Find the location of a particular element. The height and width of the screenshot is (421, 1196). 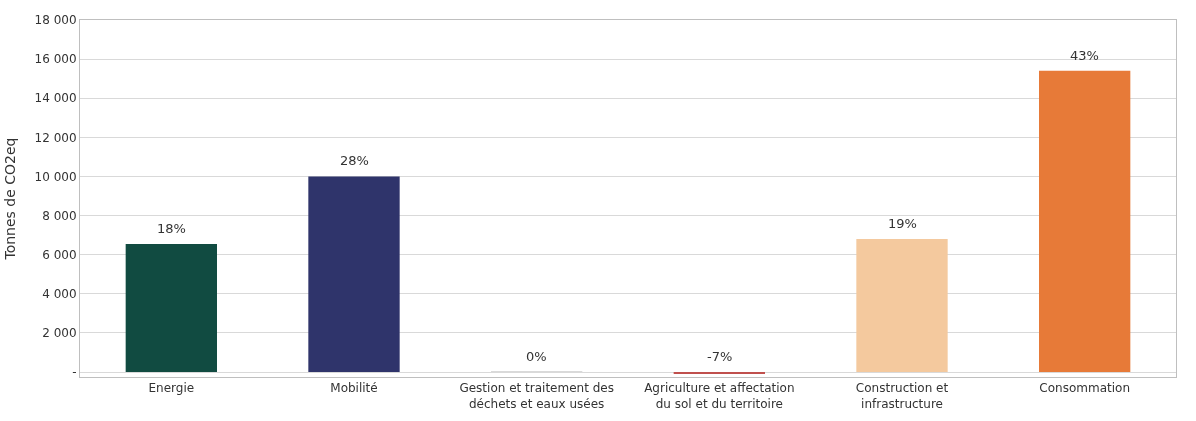

annotation: 18% is located at coordinates (171, 228).